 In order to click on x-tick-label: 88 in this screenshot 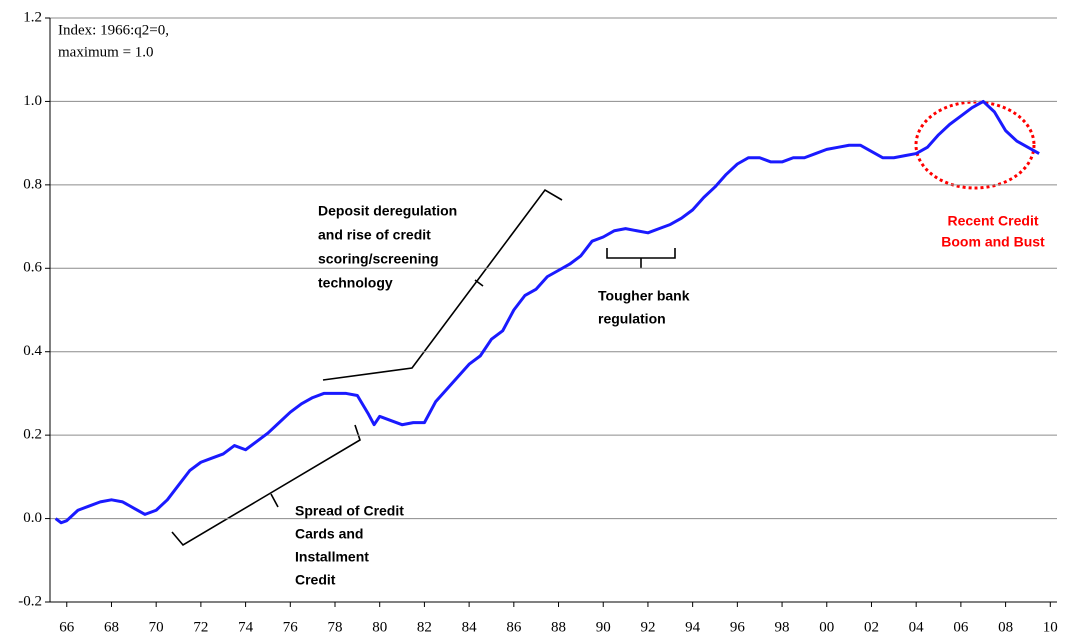, I will do `click(558, 627)`.